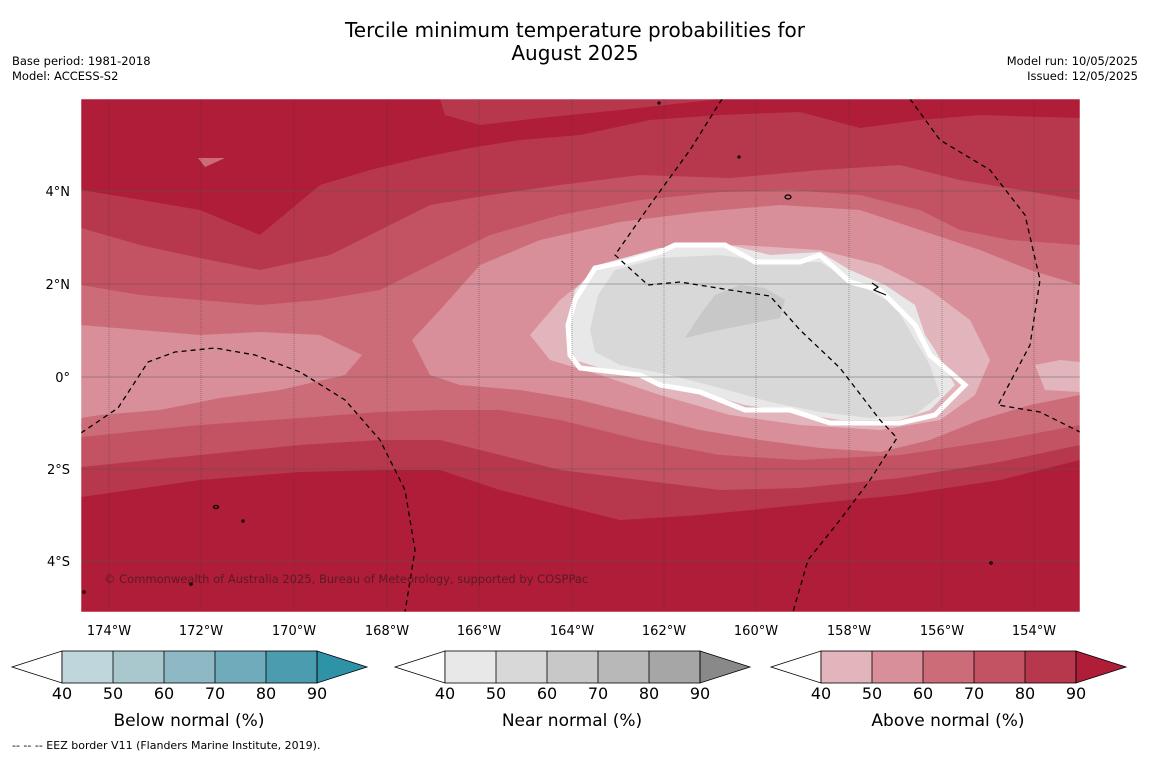 This screenshot has height=758, width=1150. I want to click on cbar-above-tick-40: 40, so click(821, 693).